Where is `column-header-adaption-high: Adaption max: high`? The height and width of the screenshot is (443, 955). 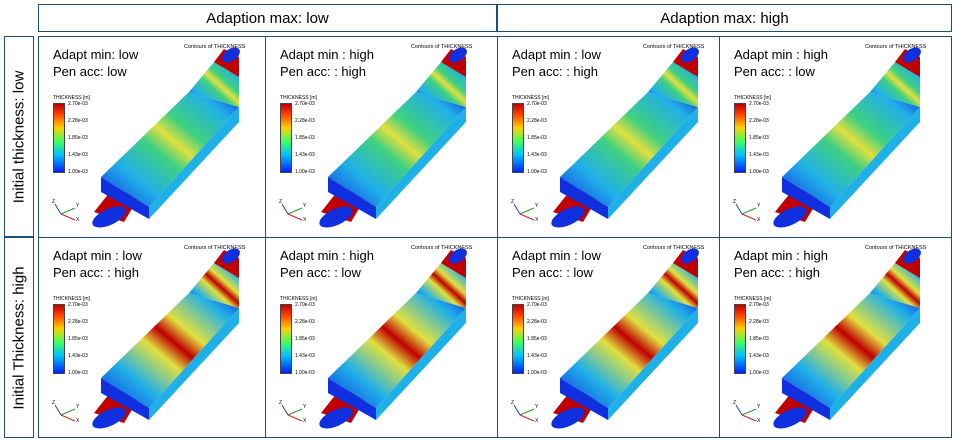 column-header-adaption-high: Adaption max: high is located at coordinates (724, 18).